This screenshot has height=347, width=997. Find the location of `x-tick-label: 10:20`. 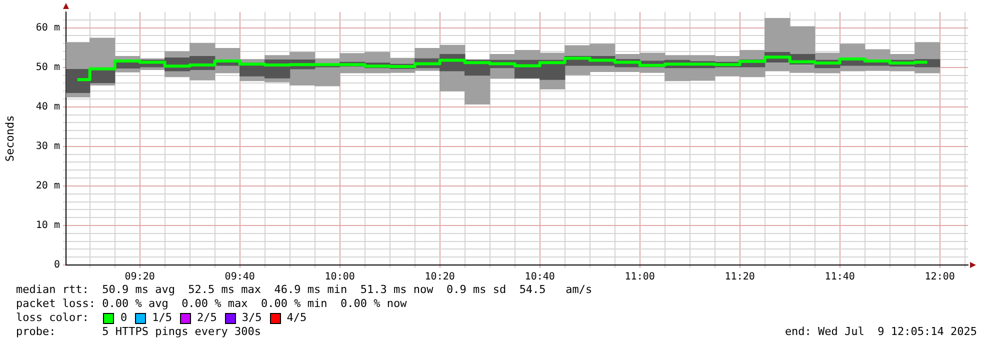

x-tick-label: 10:20 is located at coordinates (439, 277).